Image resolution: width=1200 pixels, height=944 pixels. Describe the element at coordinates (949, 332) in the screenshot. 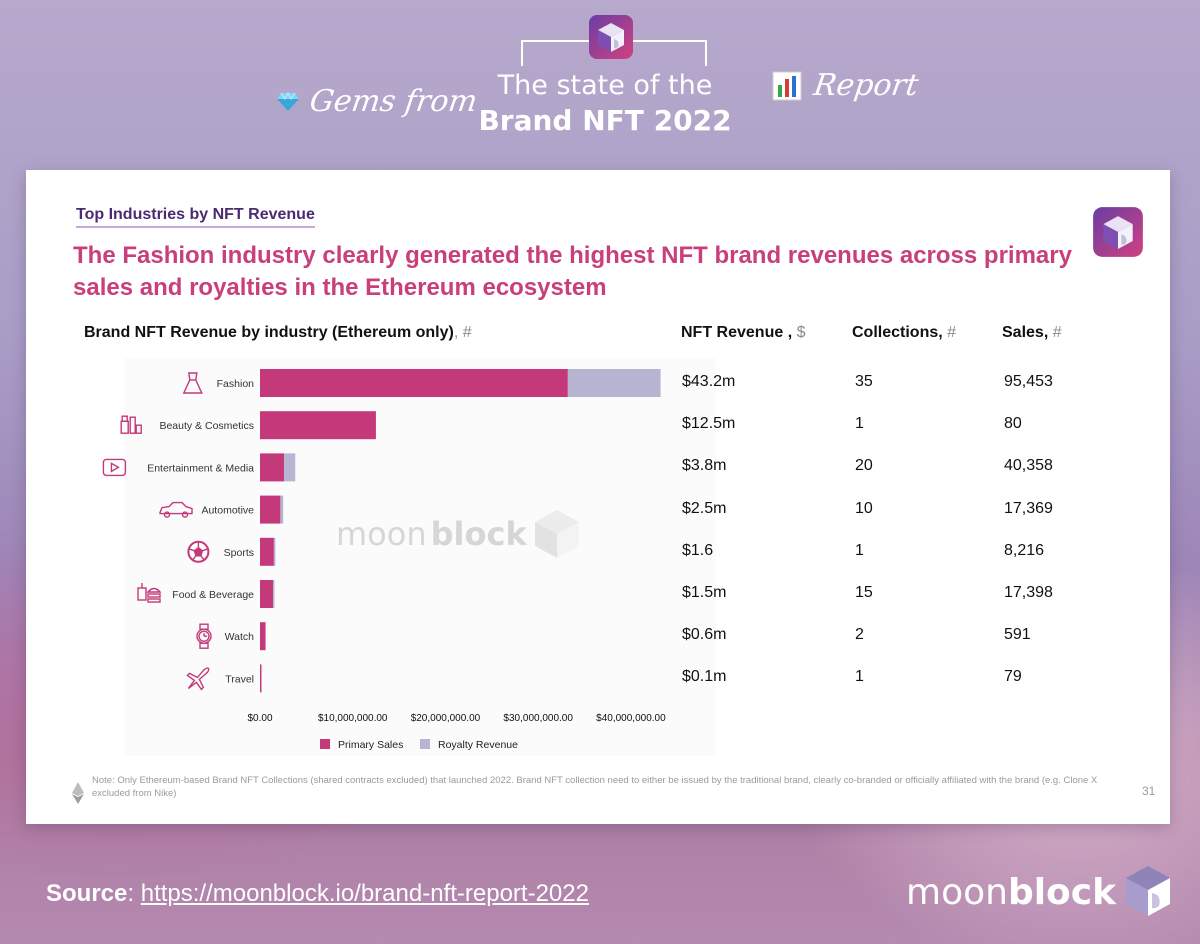

I see `collections-header-unit: #` at that location.